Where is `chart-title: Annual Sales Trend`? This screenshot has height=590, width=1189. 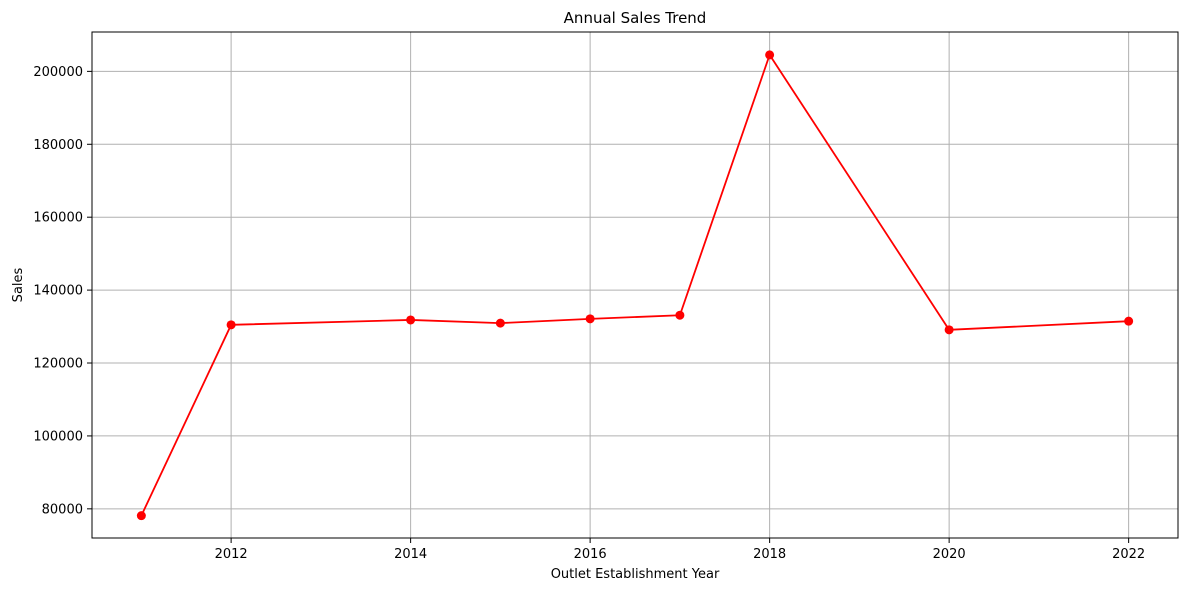 chart-title: Annual Sales Trend is located at coordinates (635, 18).